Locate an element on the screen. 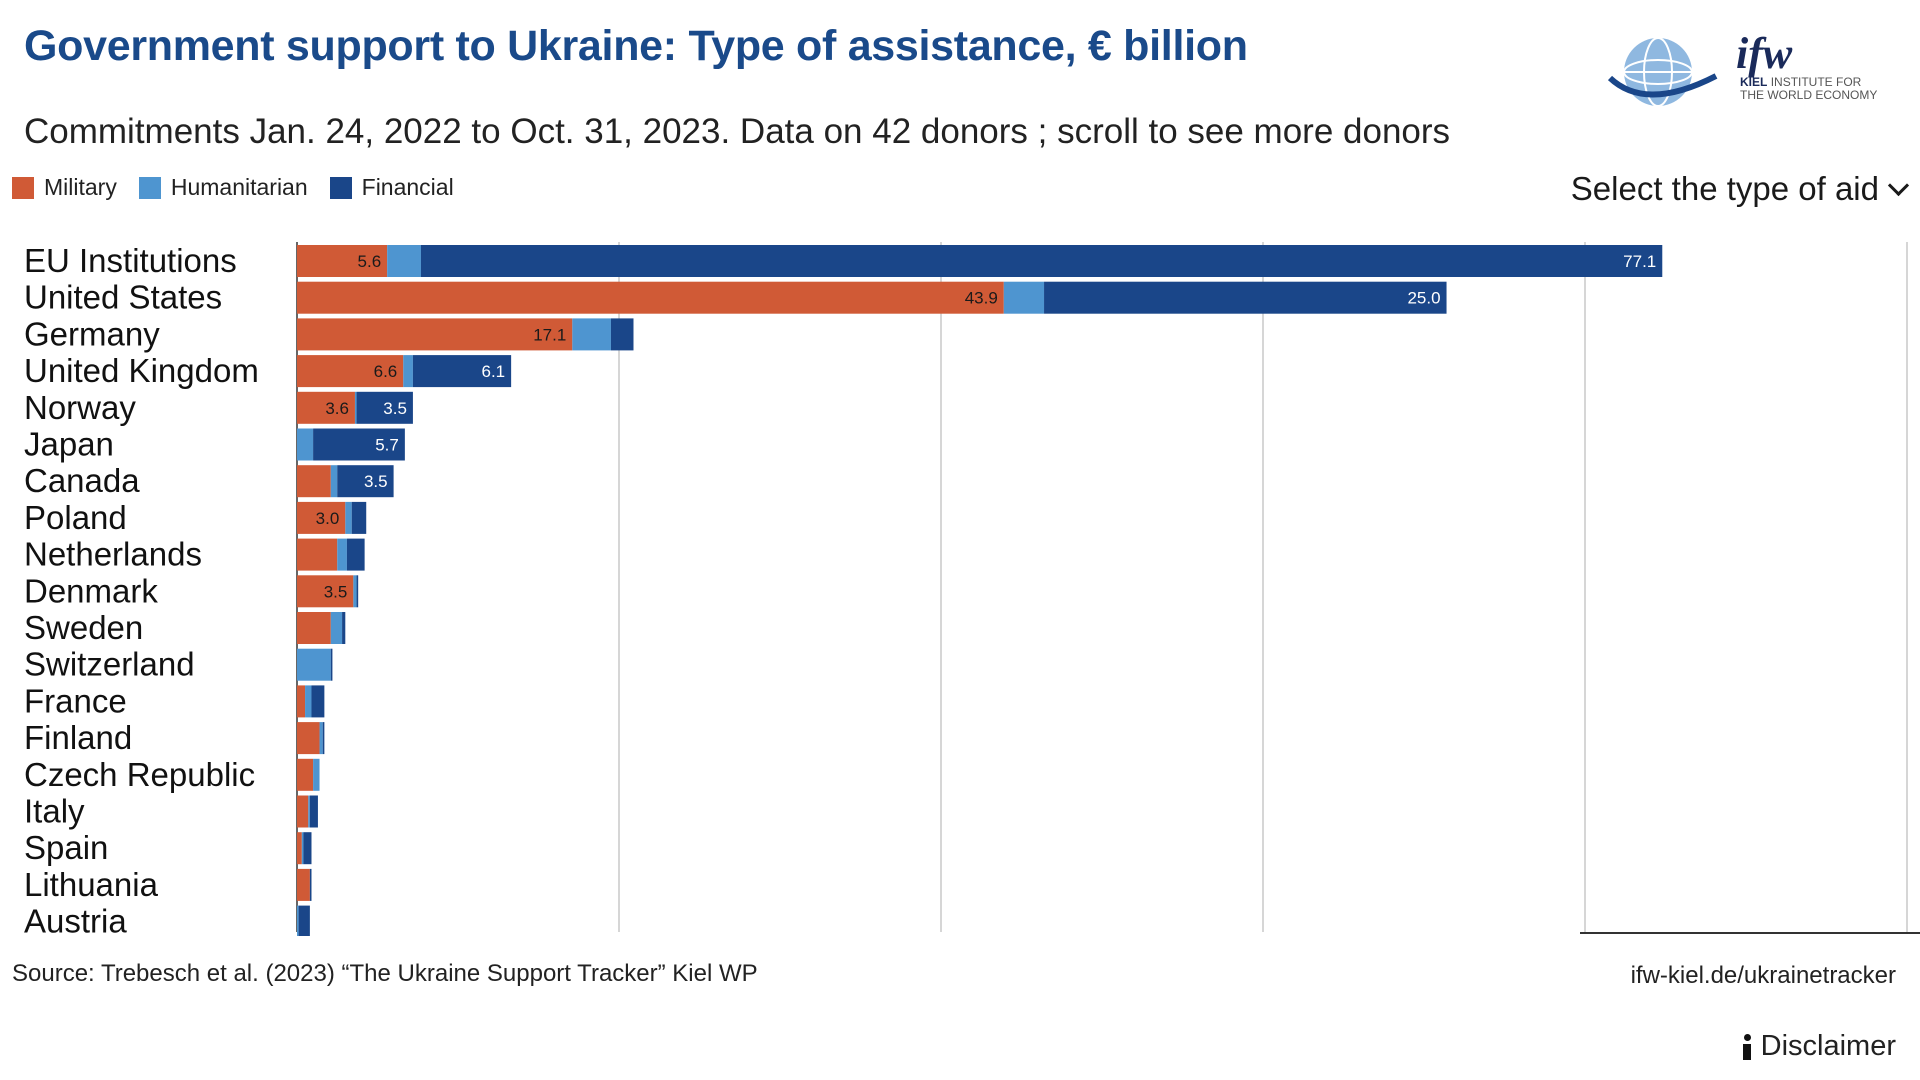  disclaimer-button: Disclaimer is located at coordinates (1818, 1046).